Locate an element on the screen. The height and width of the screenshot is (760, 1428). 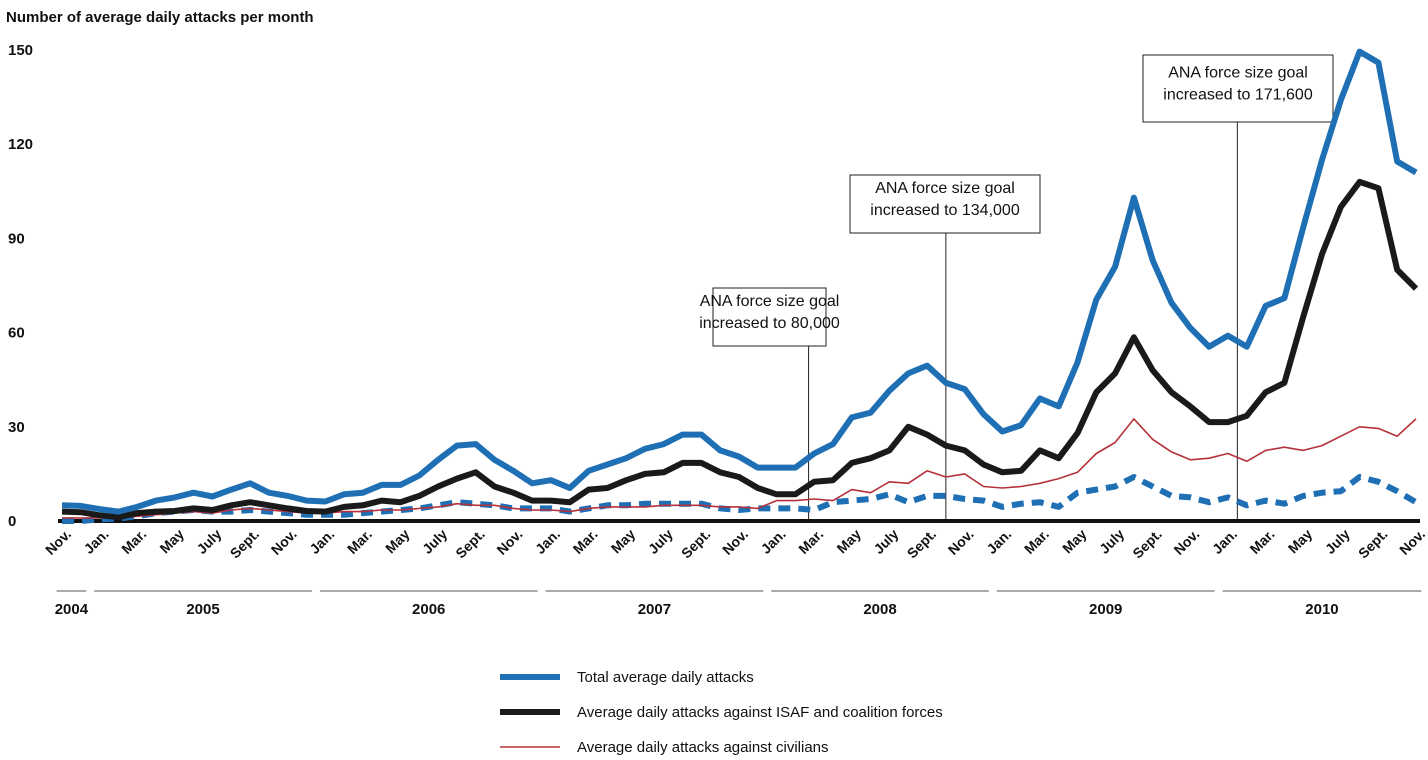
year-label: 2009 is located at coordinates (1105, 609).